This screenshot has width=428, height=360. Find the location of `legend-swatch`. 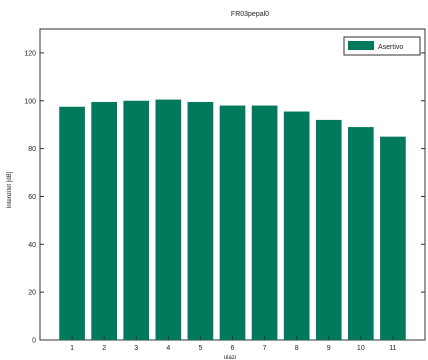

legend-swatch is located at coordinates (361, 45).